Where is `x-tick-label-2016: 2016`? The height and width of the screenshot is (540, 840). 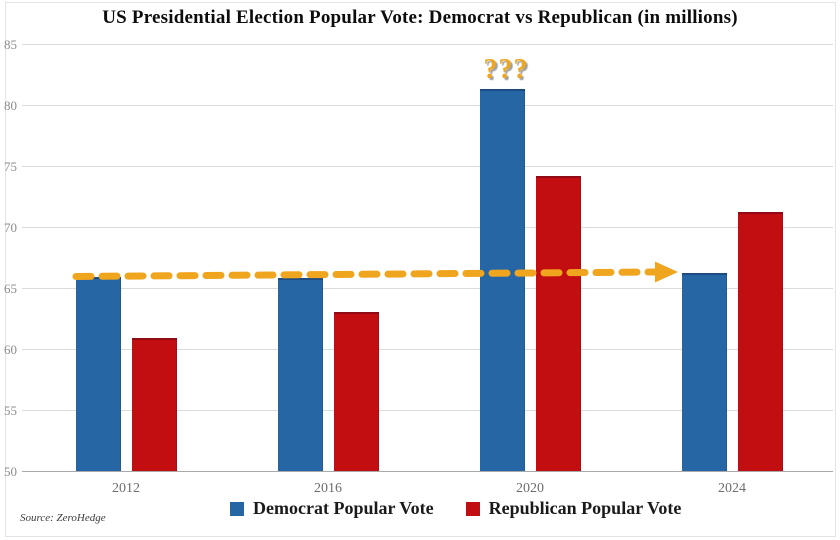
x-tick-label-2016: 2016 is located at coordinates (328, 488).